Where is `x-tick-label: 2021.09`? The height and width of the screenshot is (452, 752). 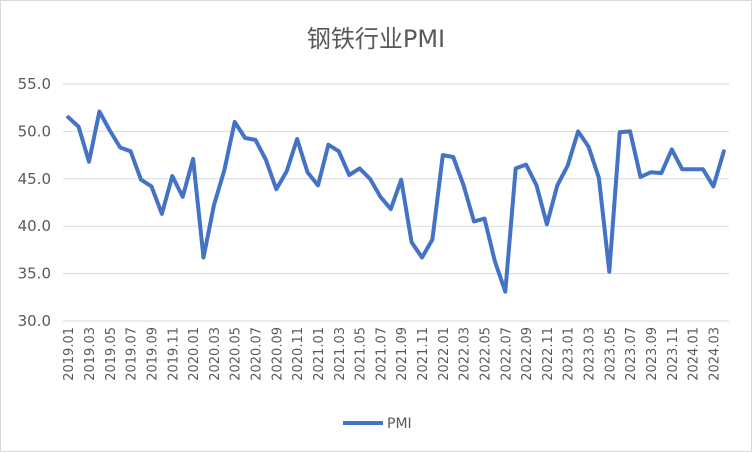
x-tick-label: 2021.09 is located at coordinates (402, 354).